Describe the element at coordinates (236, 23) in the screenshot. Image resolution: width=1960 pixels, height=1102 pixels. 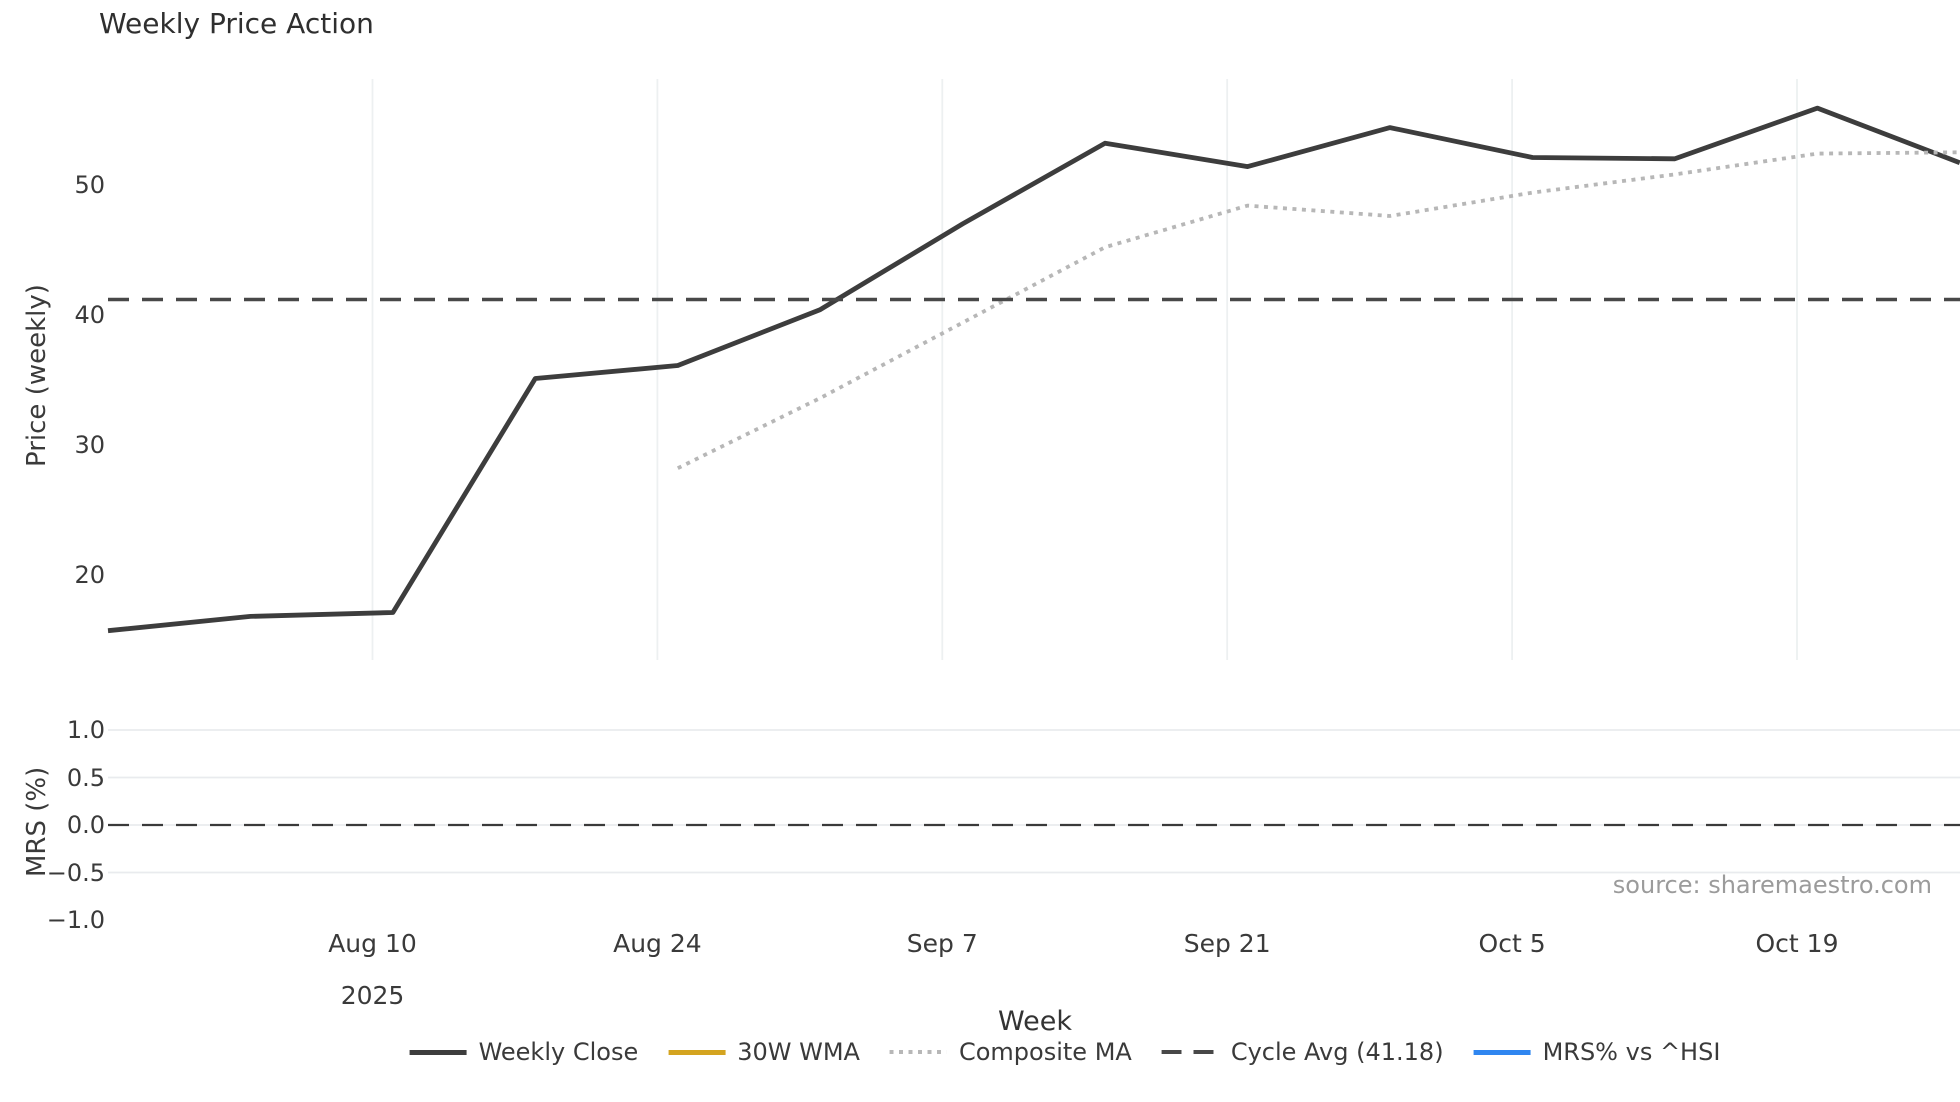
I see `chart-title: Weekly Price Action` at that location.